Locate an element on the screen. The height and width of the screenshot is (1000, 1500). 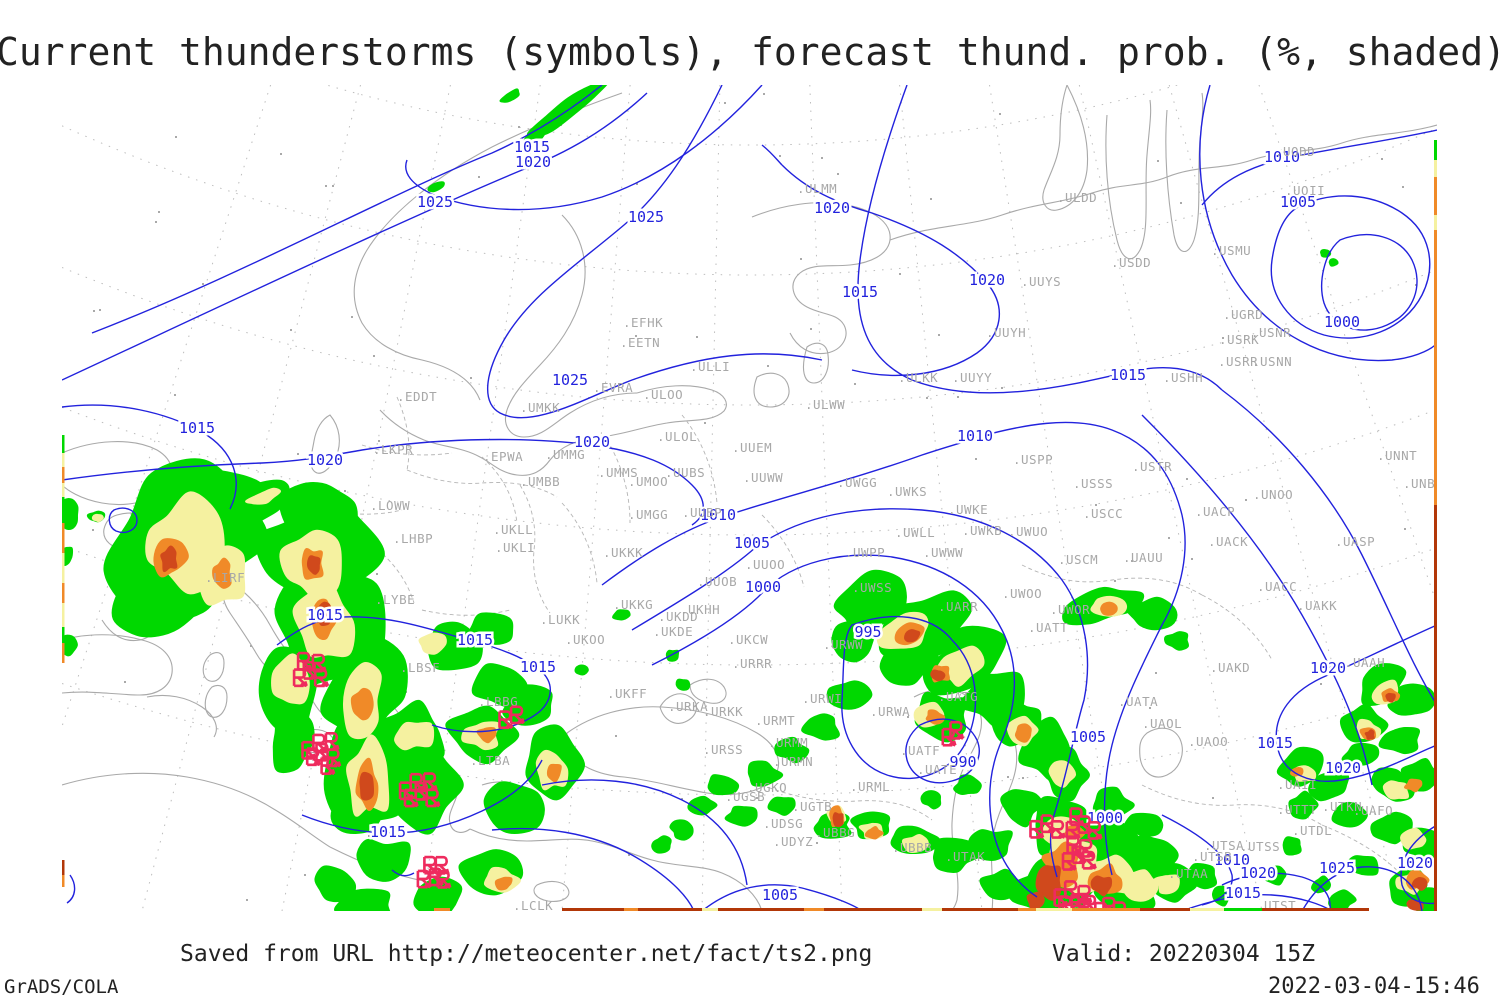
station-code-label: .URMN is located at coordinates (793, 761).